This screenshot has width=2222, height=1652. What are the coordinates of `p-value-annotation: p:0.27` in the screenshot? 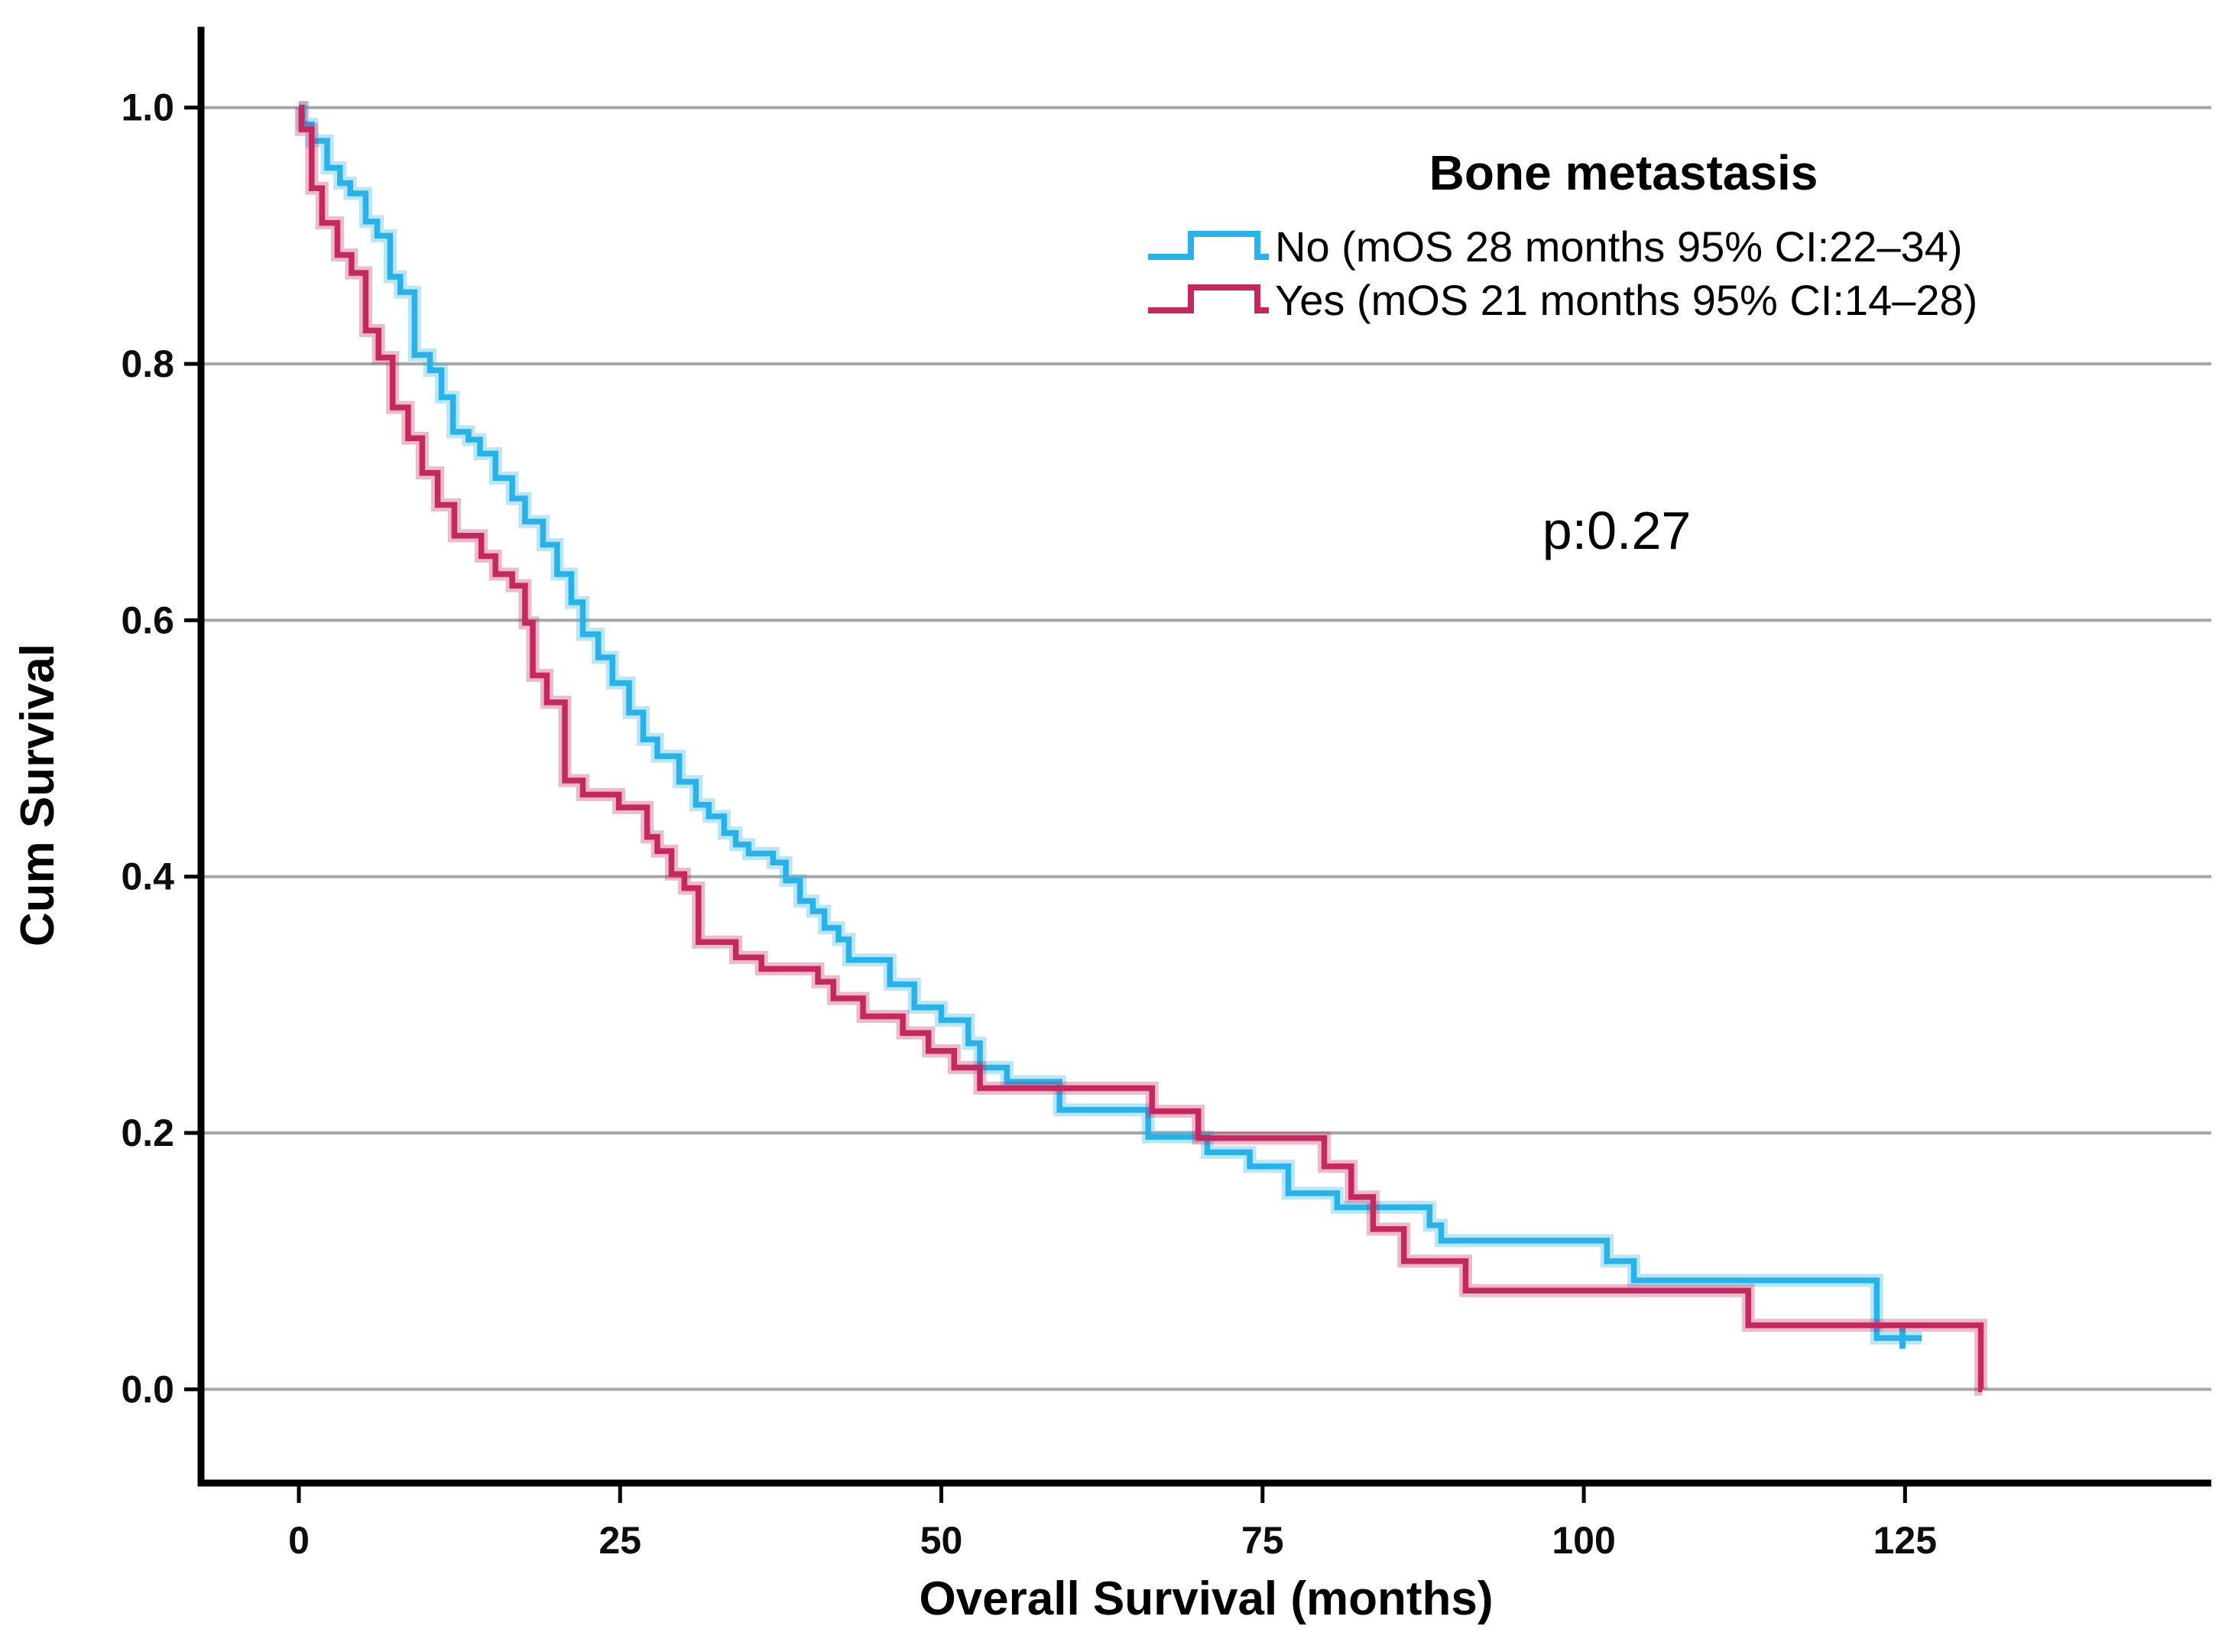 It's located at (1617, 530).